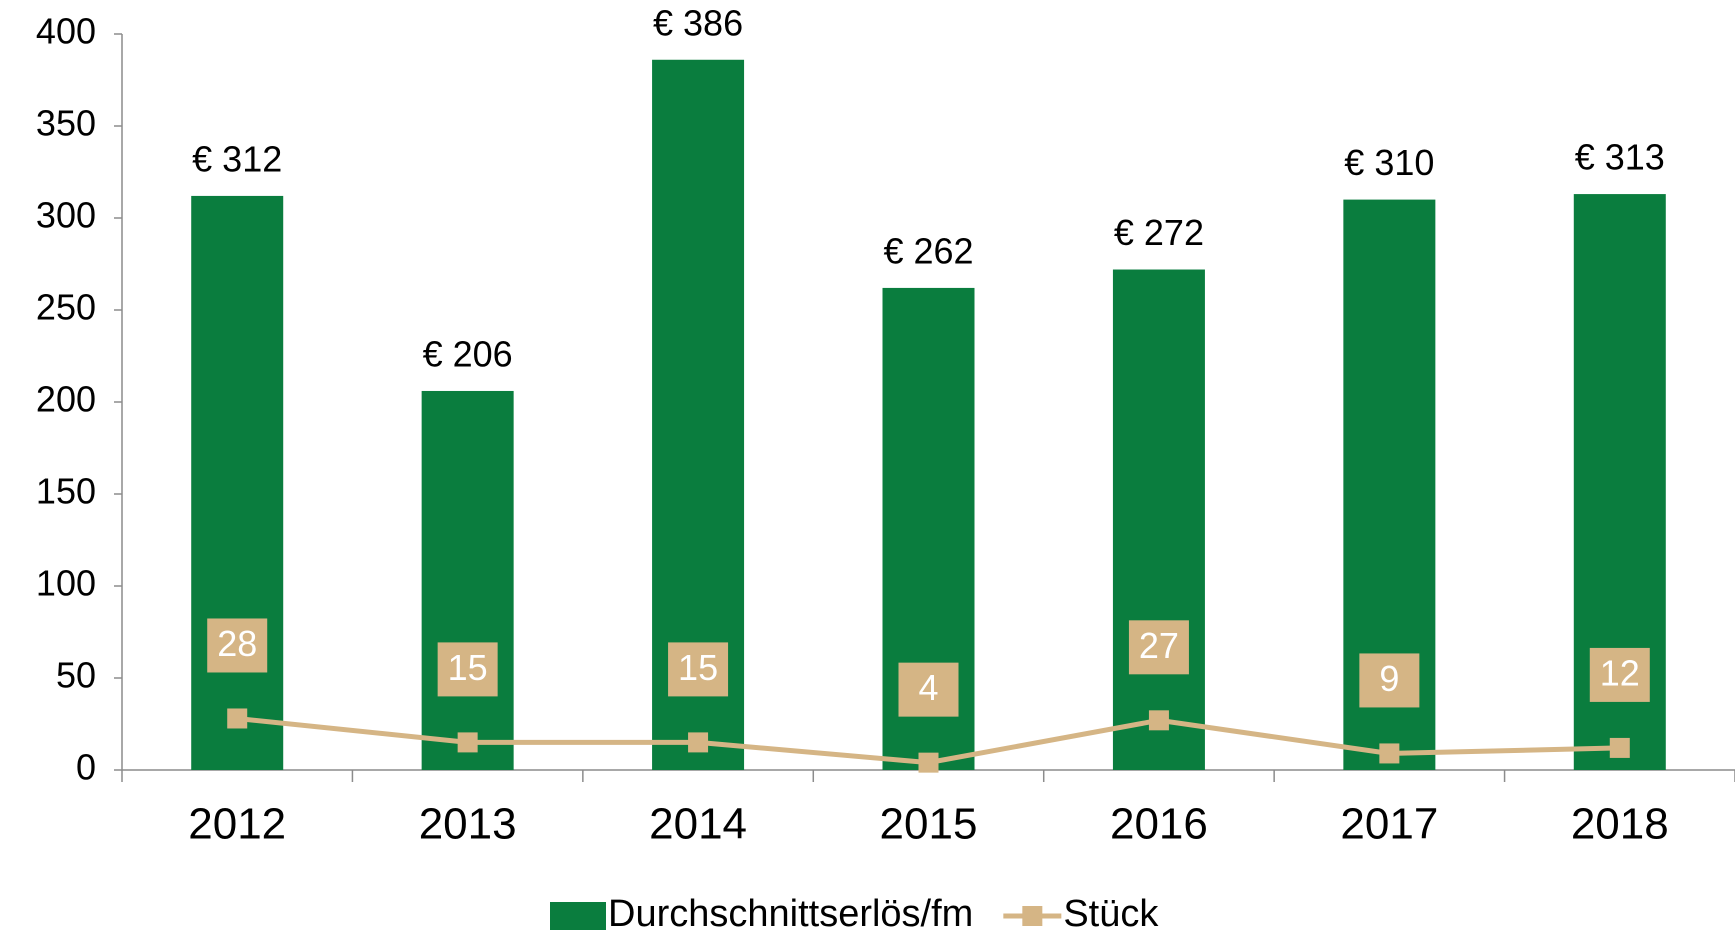 The image size is (1735, 937). Describe the element at coordinates (1111, 914) in the screenshot. I see `legend-label: Stück` at that location.